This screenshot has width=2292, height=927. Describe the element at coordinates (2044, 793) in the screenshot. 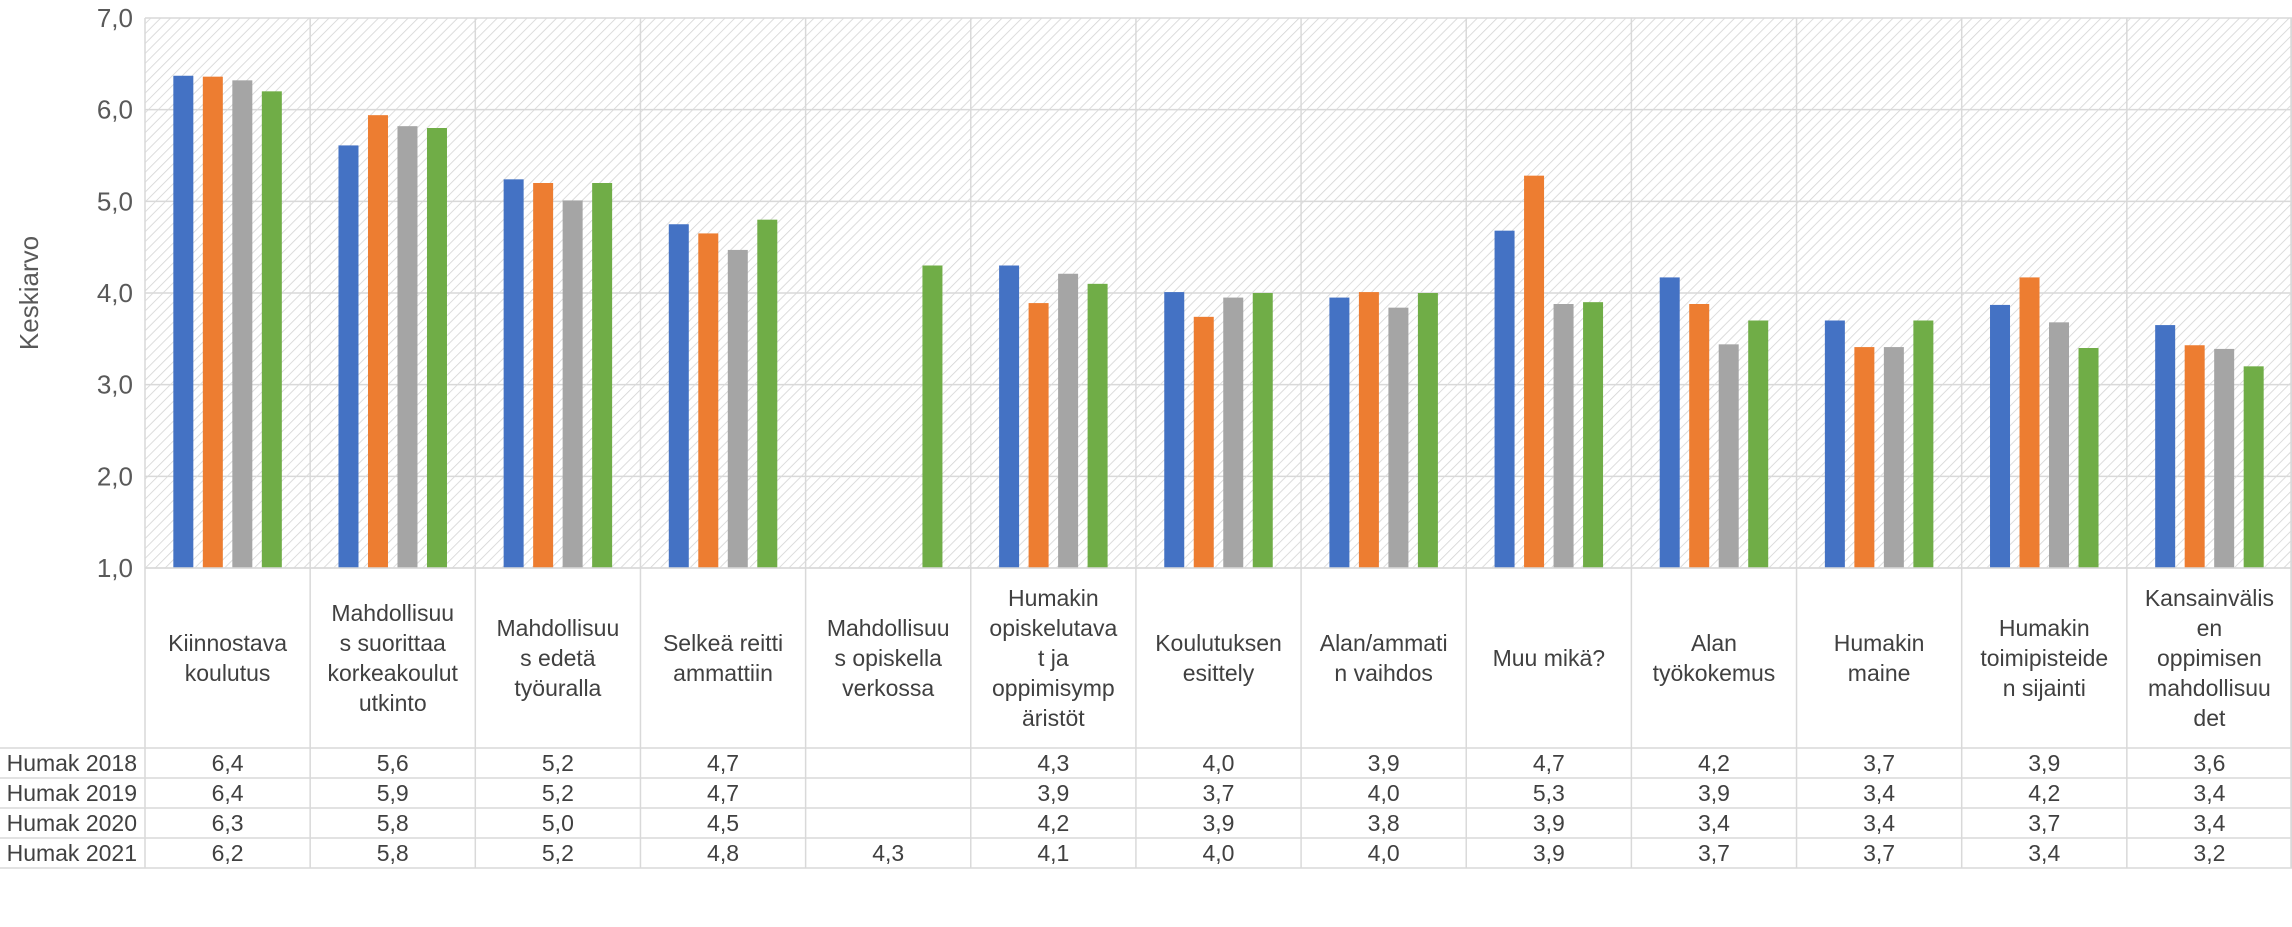

I see `data-label: 4,2` at that location.